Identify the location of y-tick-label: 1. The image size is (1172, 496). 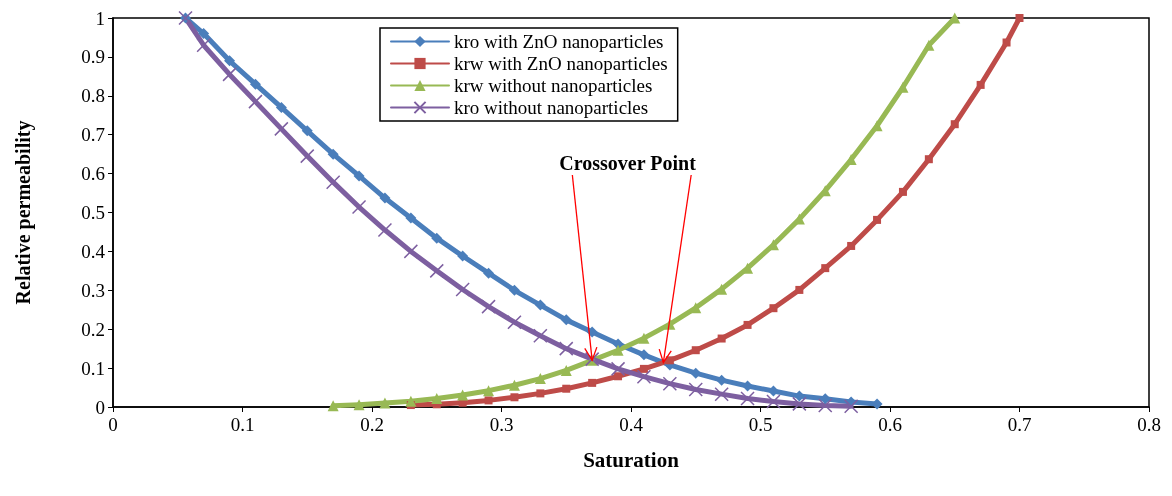
(100, 18).